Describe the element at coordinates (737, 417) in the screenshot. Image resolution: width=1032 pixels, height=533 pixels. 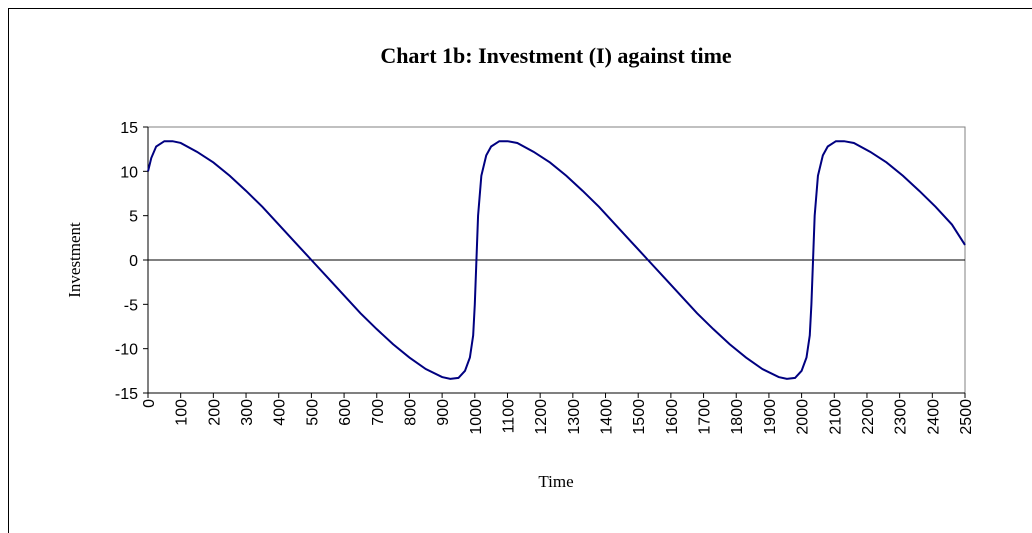
I see `x-tick-label: 1800` at that location.